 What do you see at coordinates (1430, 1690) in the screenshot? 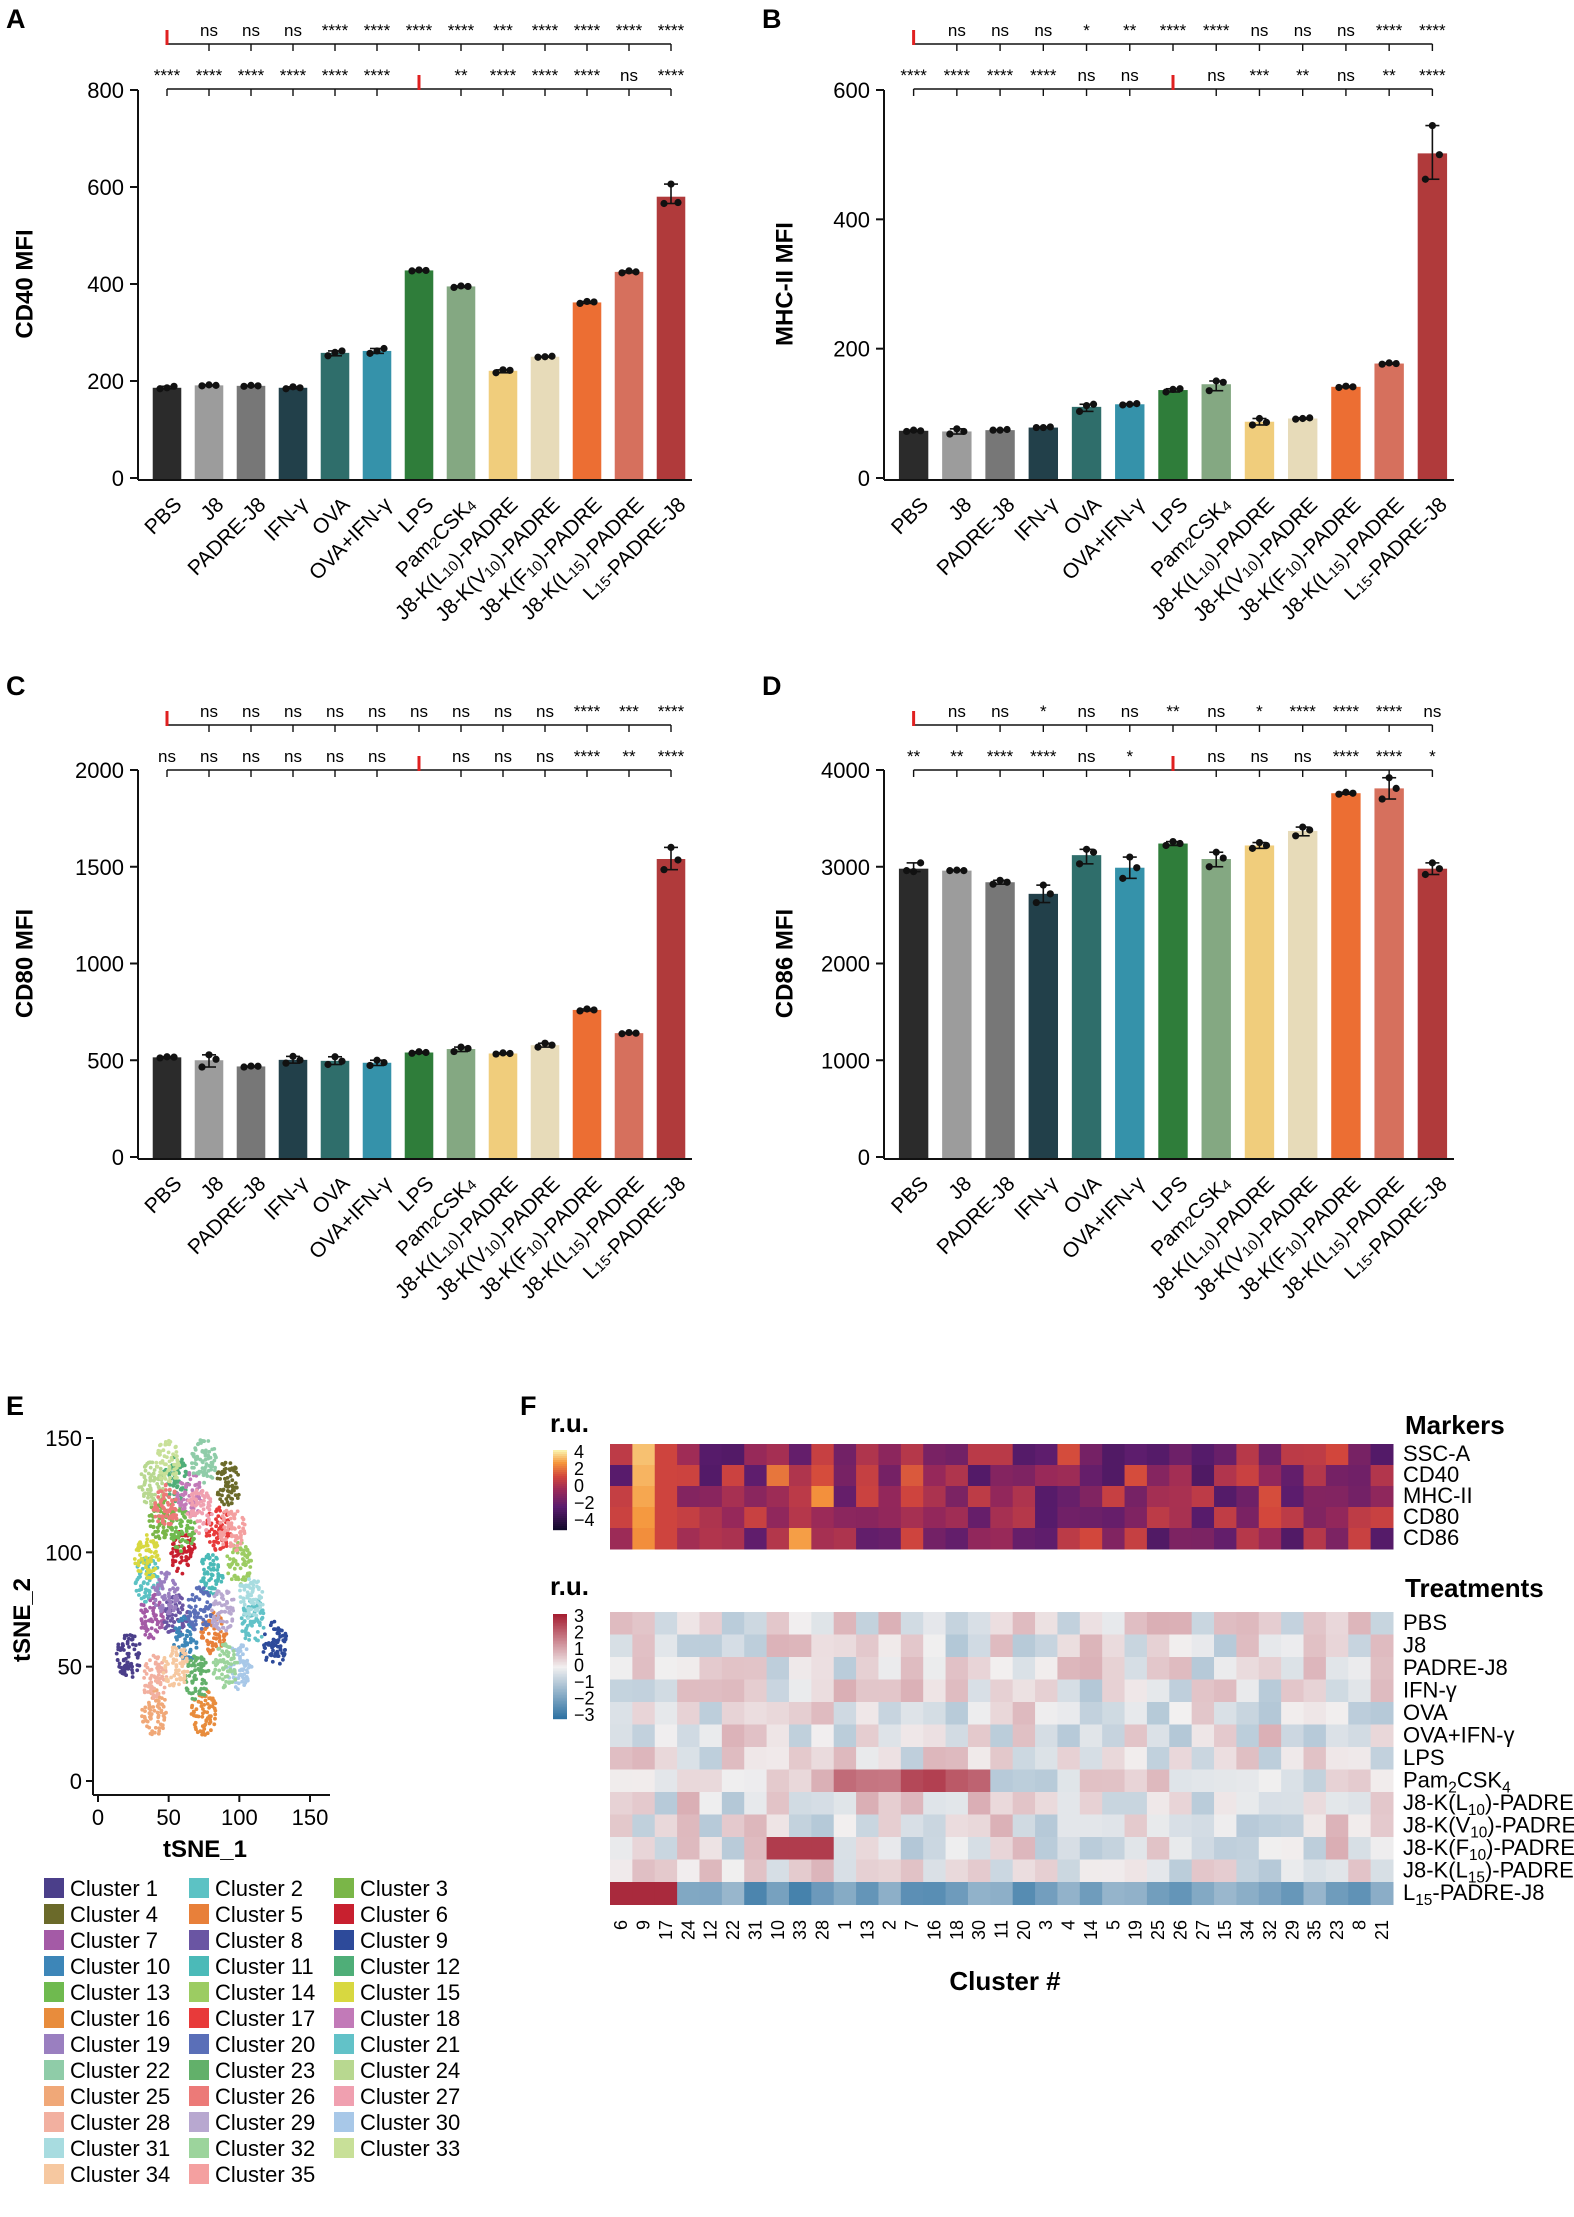
I see `treatment-row-label: IFN-γ` at bounding box center [1430, 1690].